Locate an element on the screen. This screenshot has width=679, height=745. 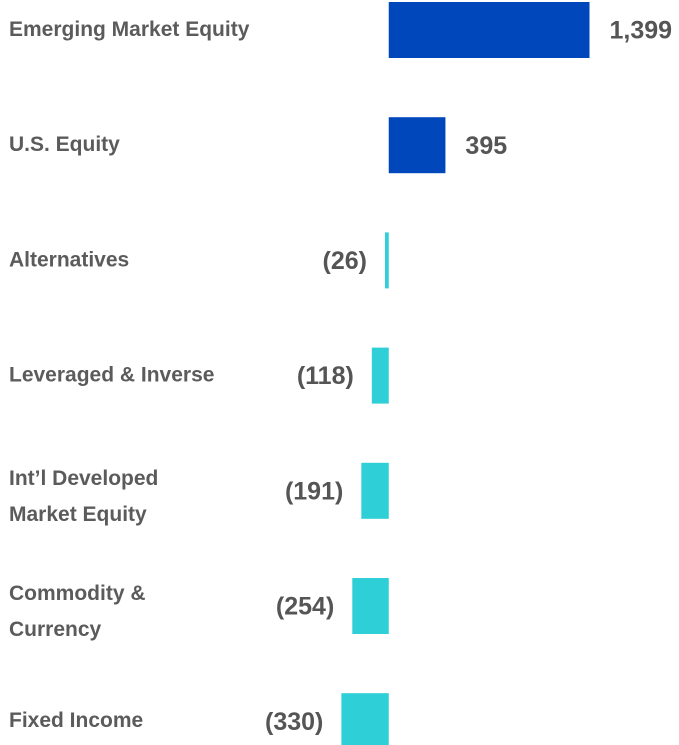
category-line: Commodity & is located at coordinates (77, 593).